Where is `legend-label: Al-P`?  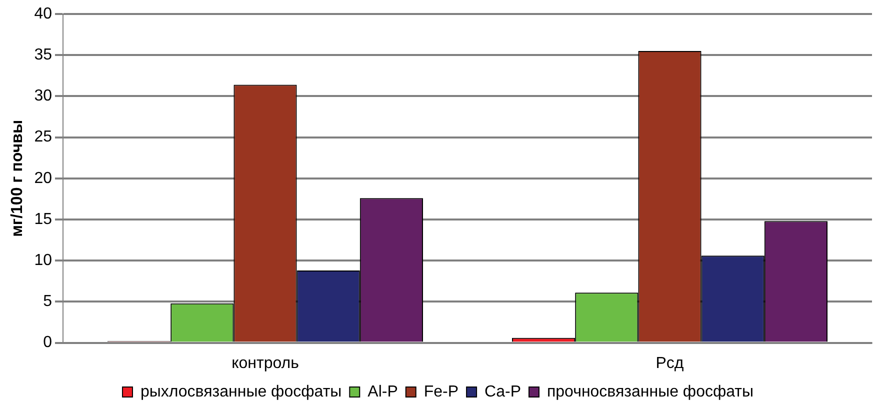
legend-label: Al-P is located at coordinates (383, 391).